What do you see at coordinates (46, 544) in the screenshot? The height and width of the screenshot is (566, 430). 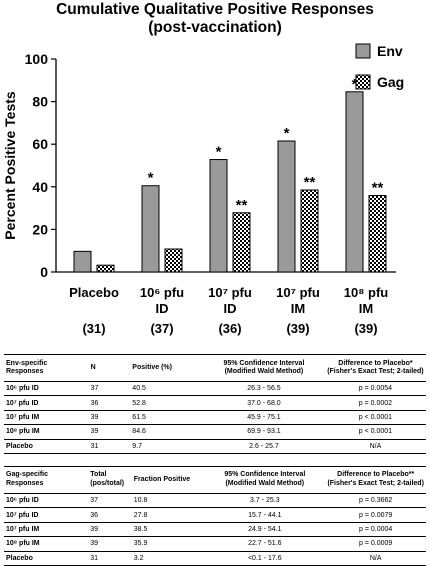 I see `gag-group-name: 10⁸ pfu IM` at bounding box center [46, 544].